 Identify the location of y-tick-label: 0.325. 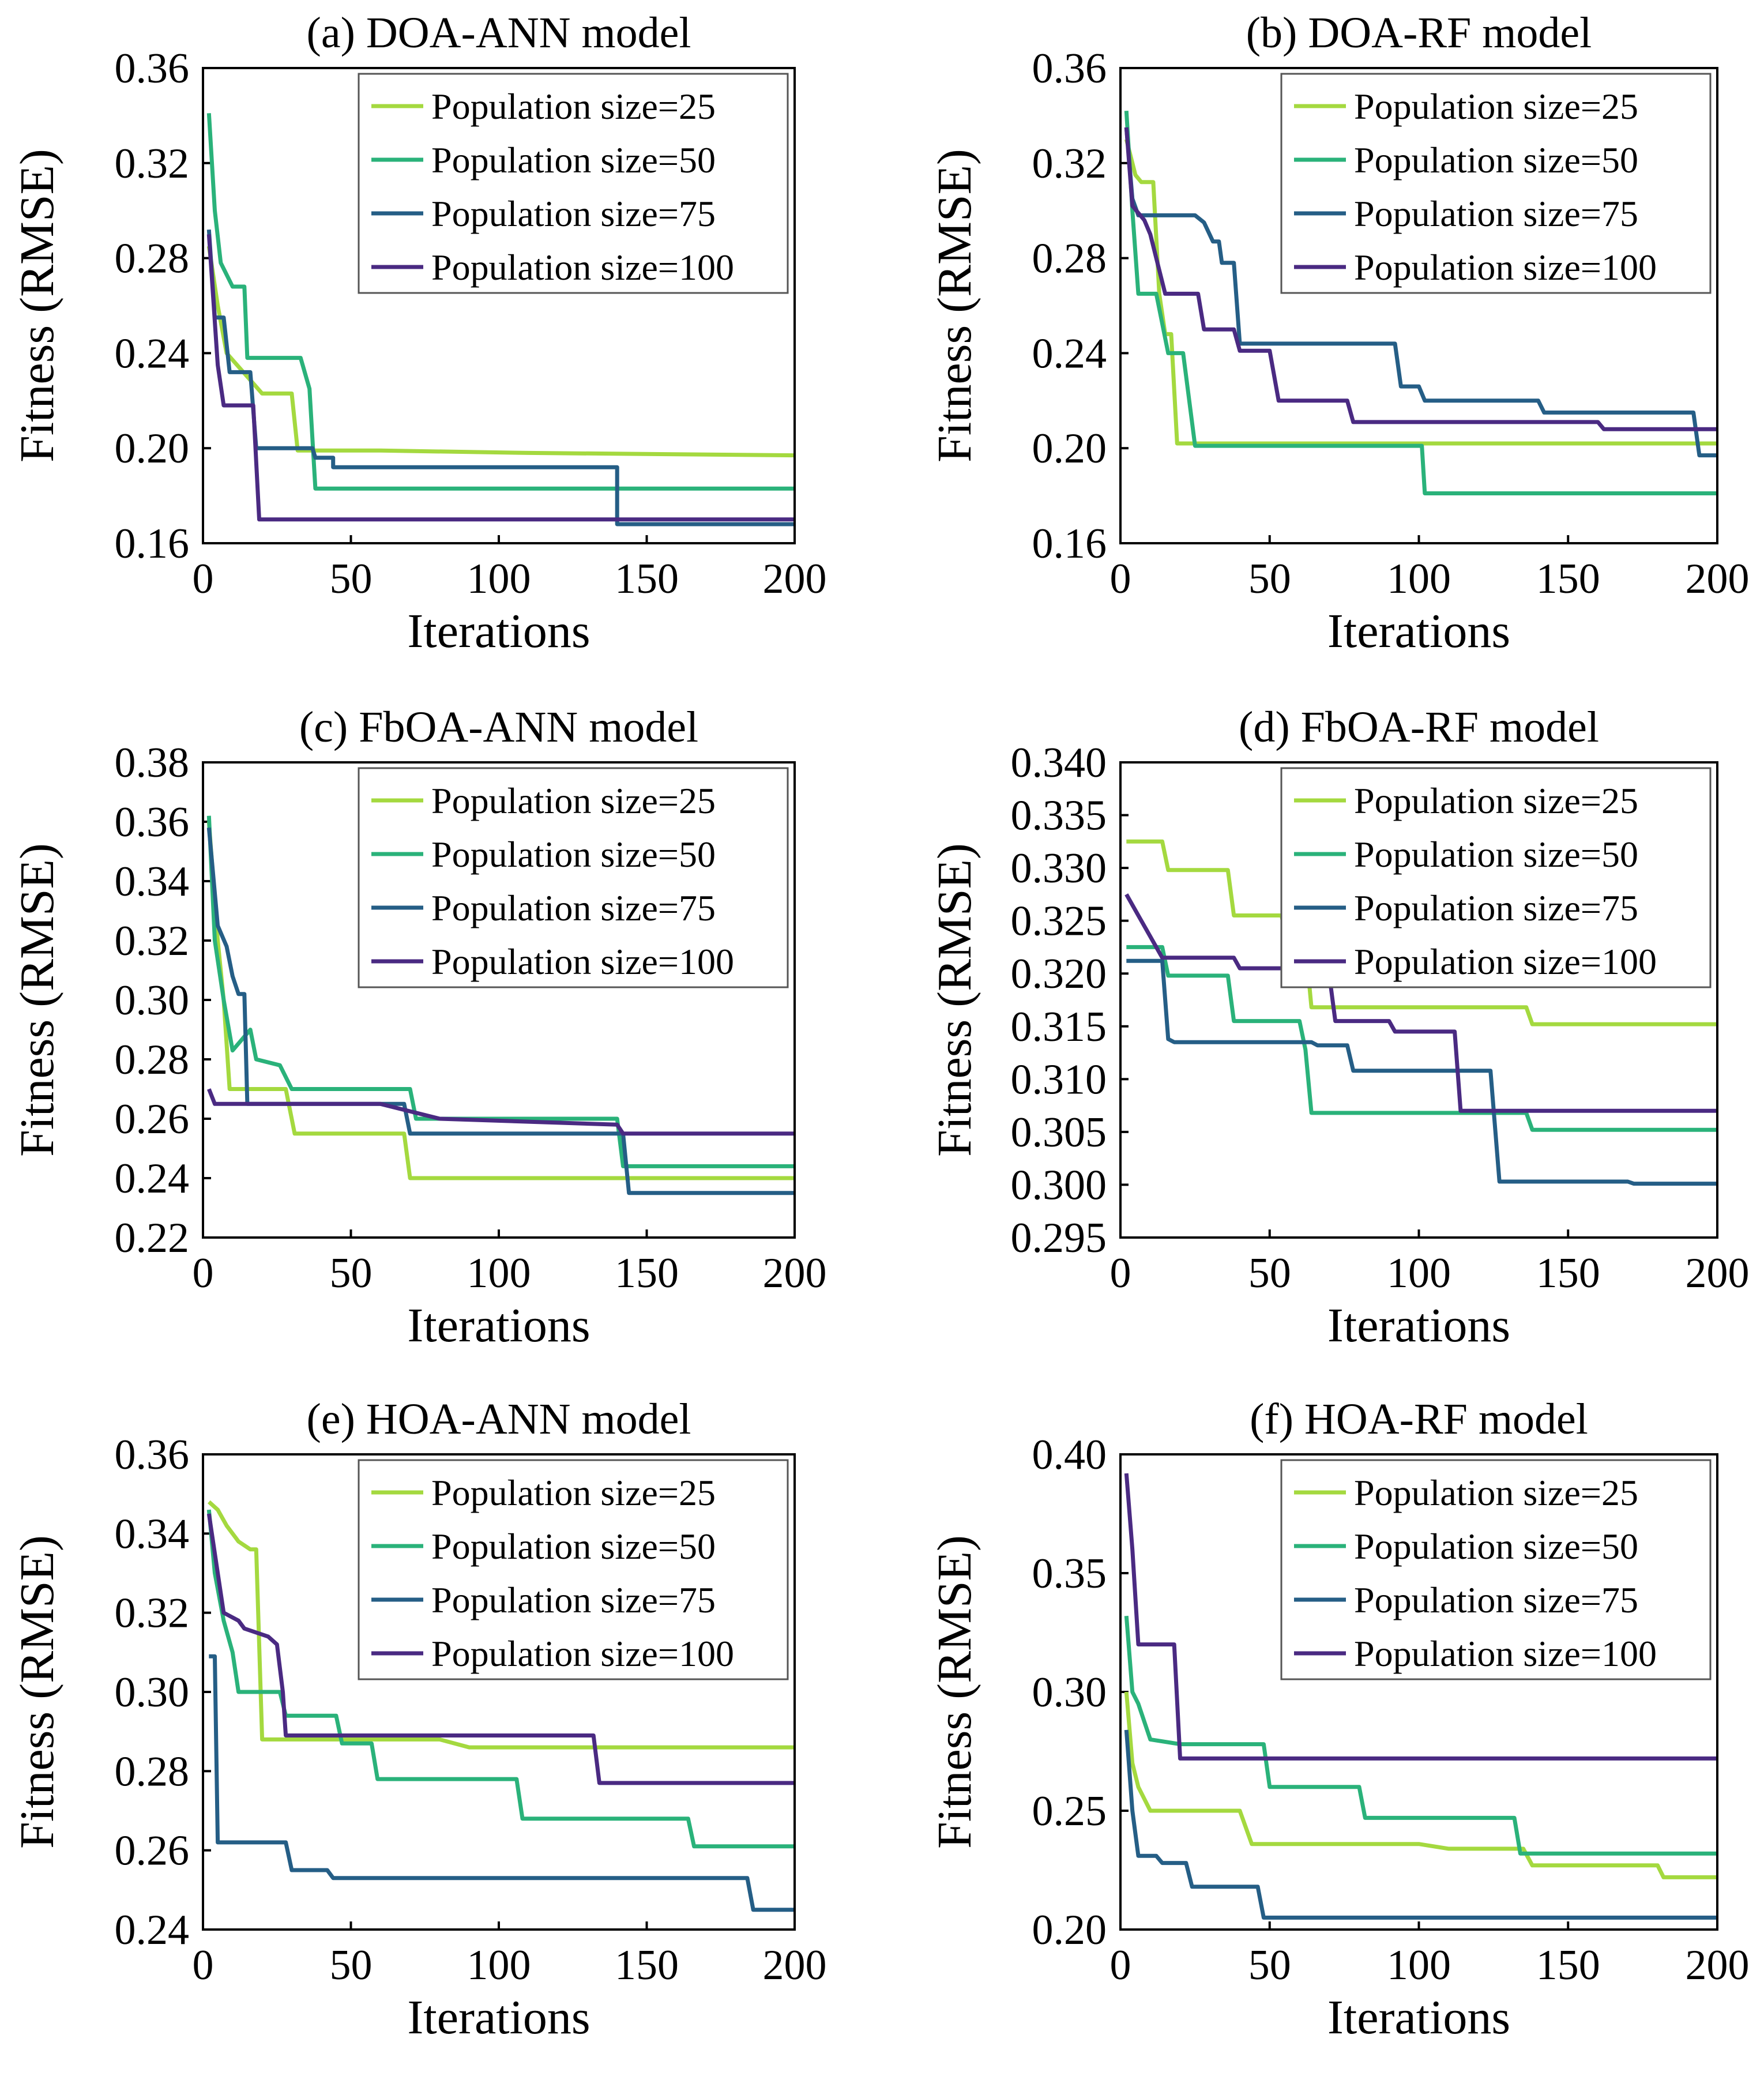
(1059, 921).